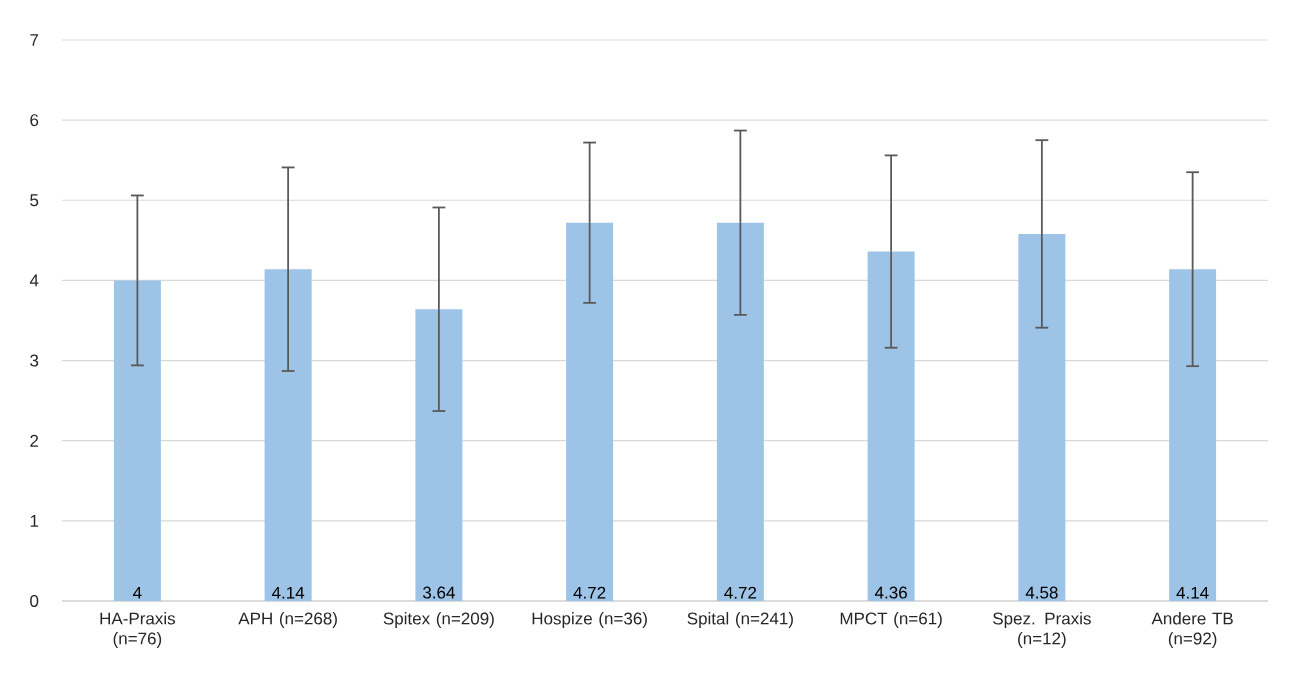 The width and height of the screenshot is (1295, 683). Describe the element at coordinates (438, 620) in the screenshot. I see `x-tick-label: Spitex (n=209)` at that location.